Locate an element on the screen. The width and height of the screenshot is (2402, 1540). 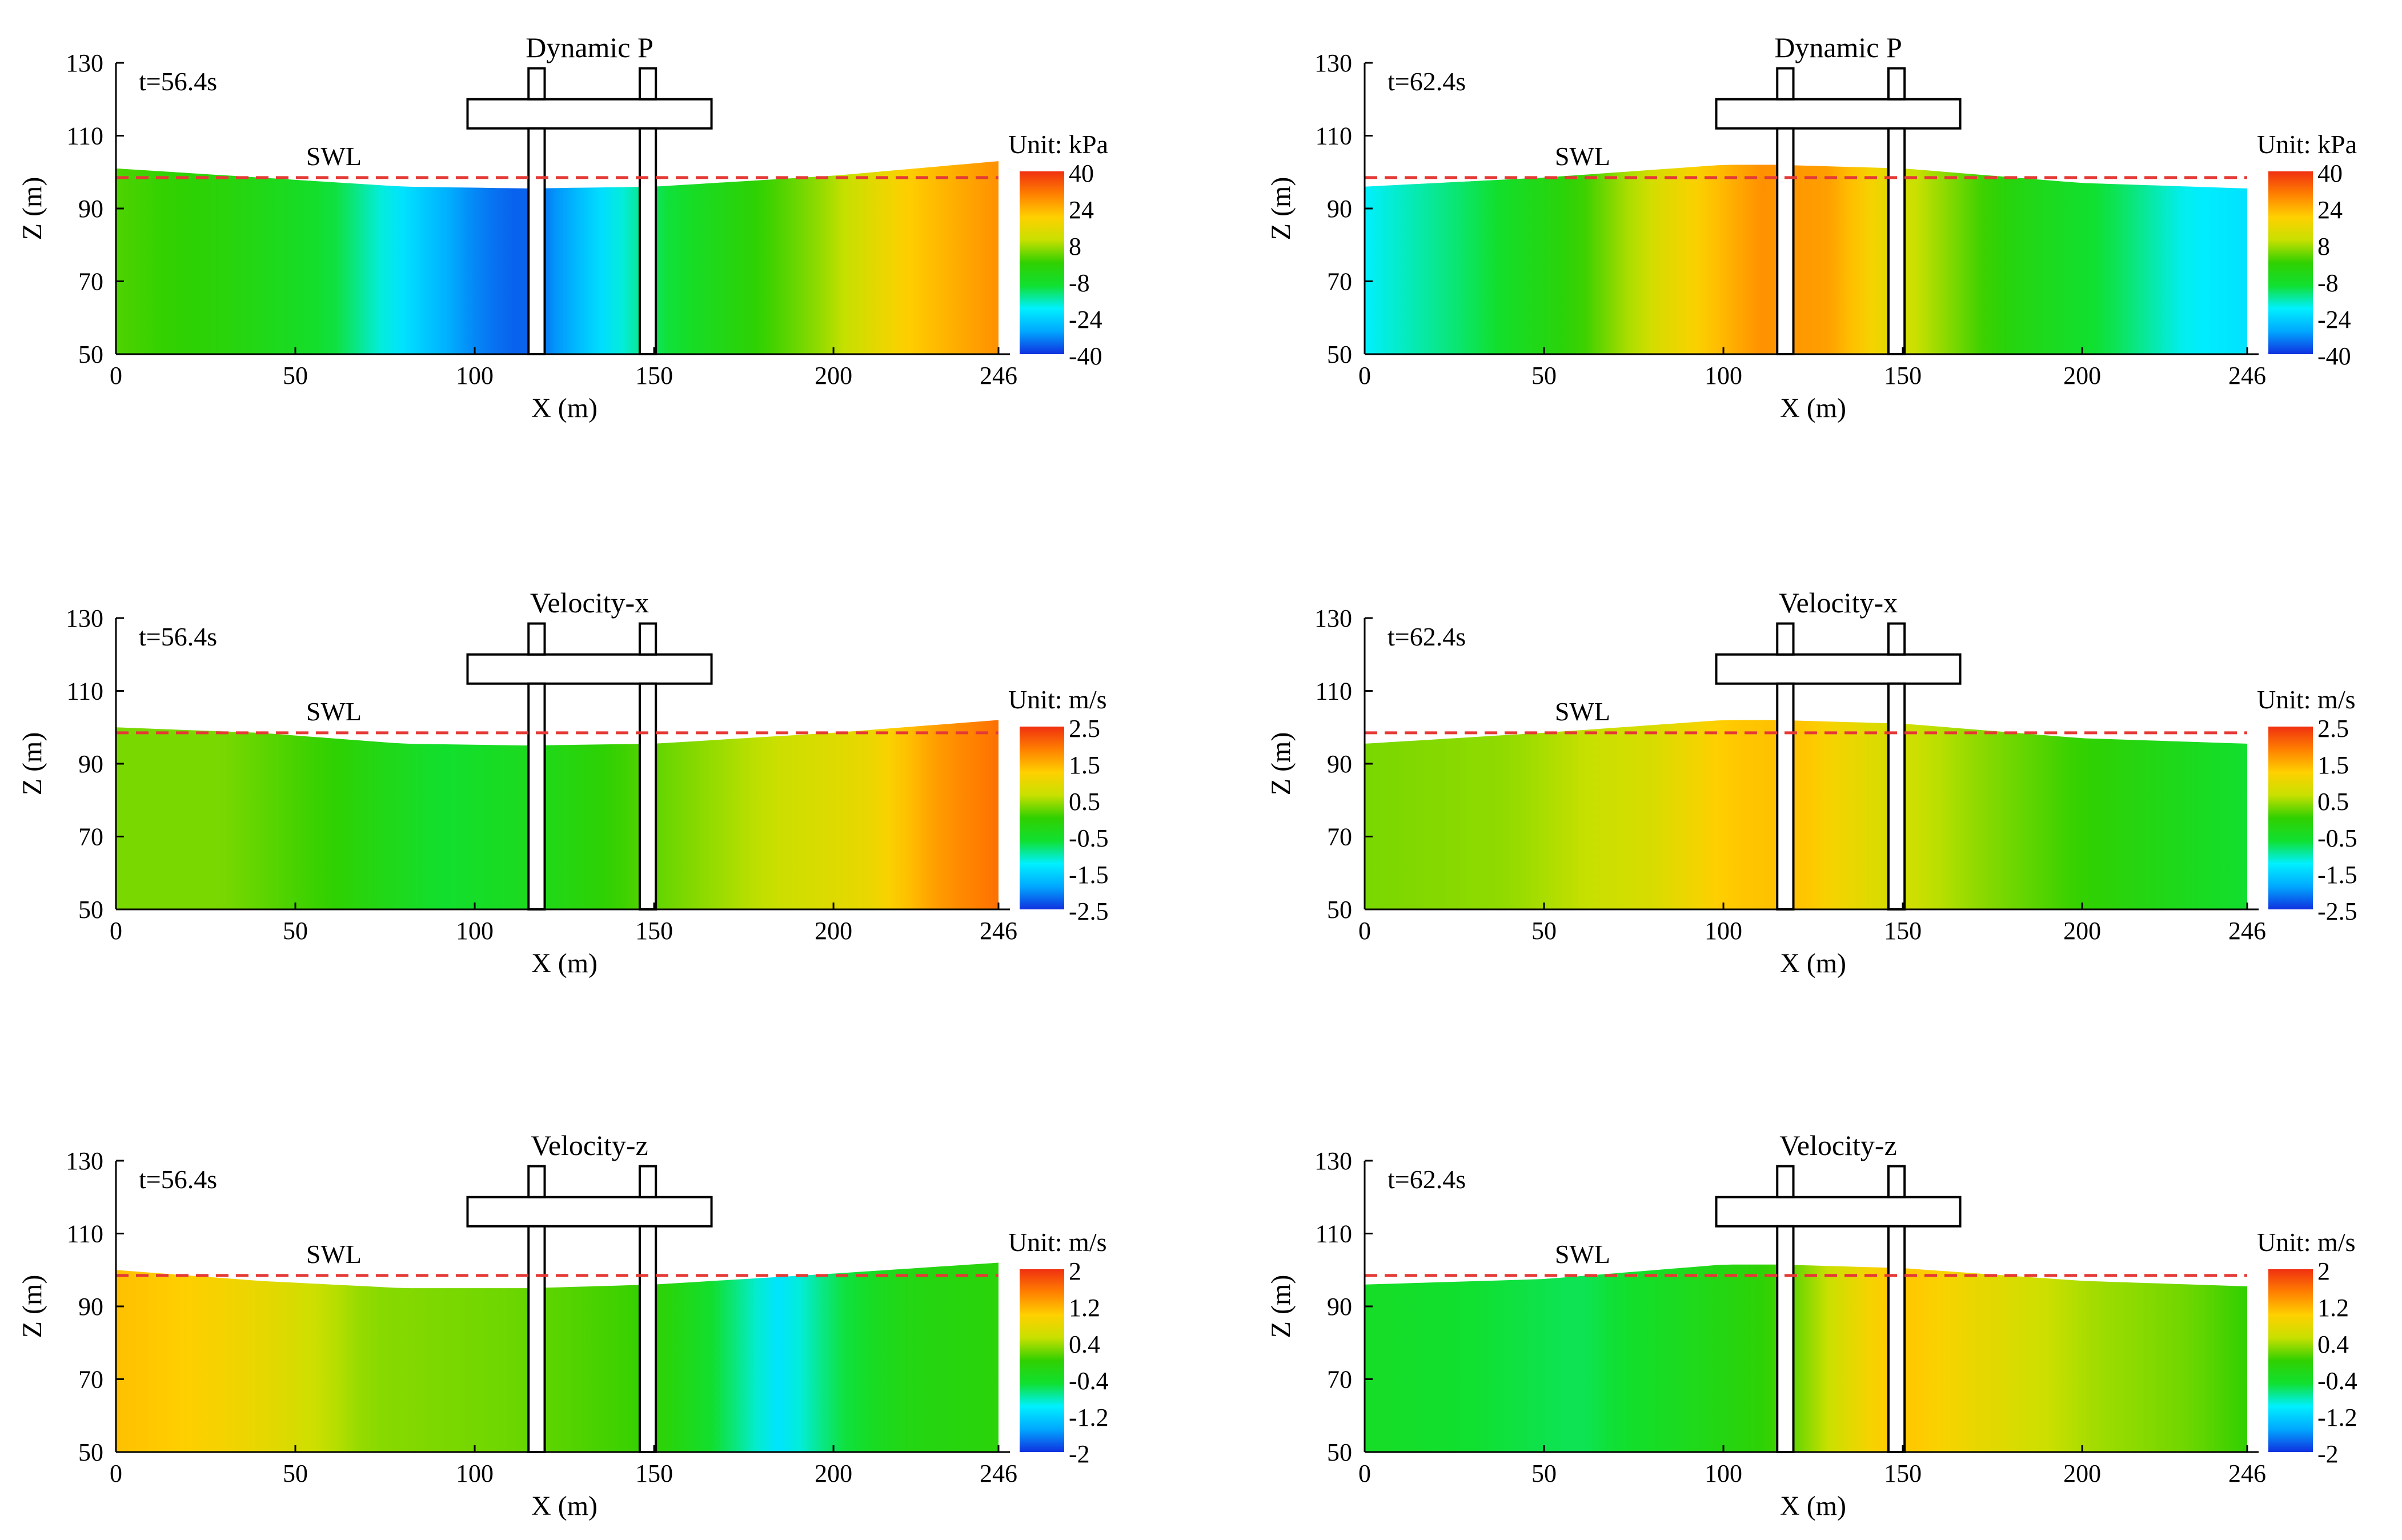
heatmap-field is located at coordinates (1806, 259).